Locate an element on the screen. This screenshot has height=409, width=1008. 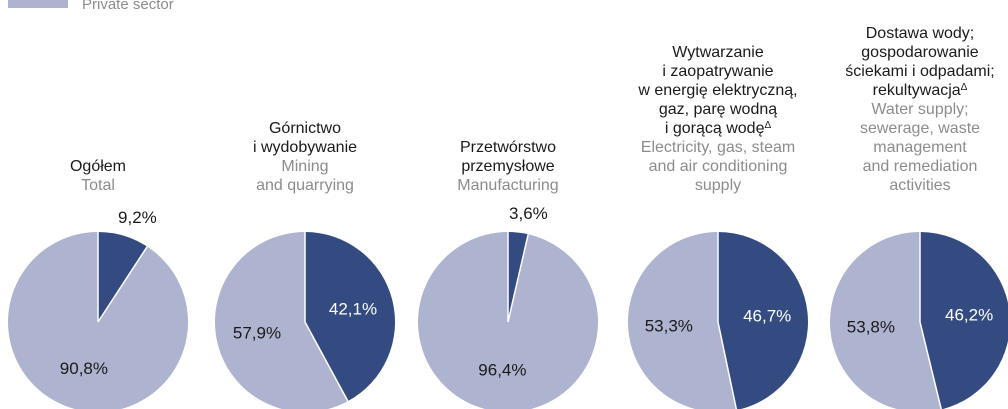
data-label-private: 53,3% is located at coordinates (669, 326).